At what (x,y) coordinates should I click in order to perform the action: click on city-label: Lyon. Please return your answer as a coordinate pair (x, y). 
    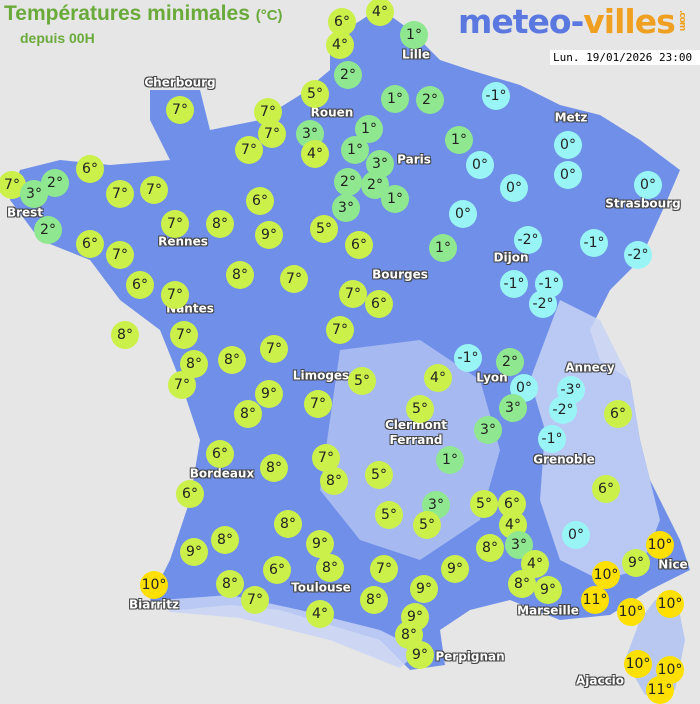
    Looking at the image, I should click on (492, 377).